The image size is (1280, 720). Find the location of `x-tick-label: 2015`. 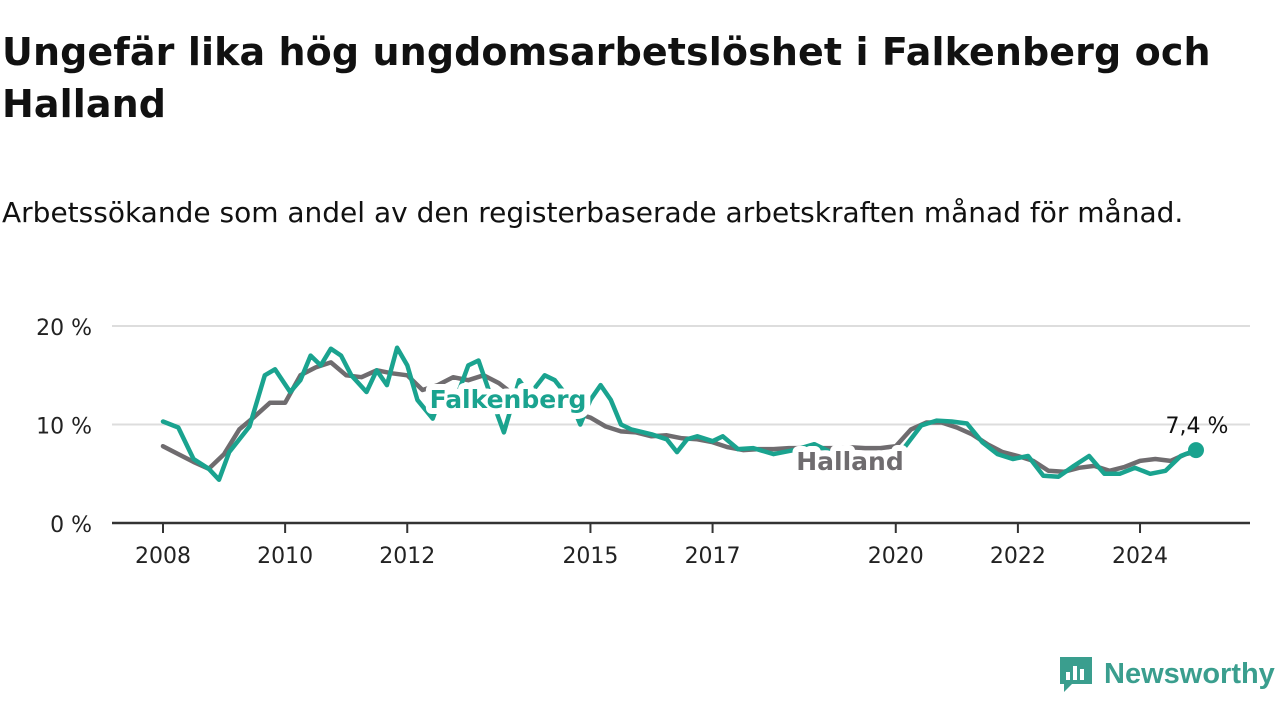

x-tick-label: 2015 is located at coordinates (590, 556).